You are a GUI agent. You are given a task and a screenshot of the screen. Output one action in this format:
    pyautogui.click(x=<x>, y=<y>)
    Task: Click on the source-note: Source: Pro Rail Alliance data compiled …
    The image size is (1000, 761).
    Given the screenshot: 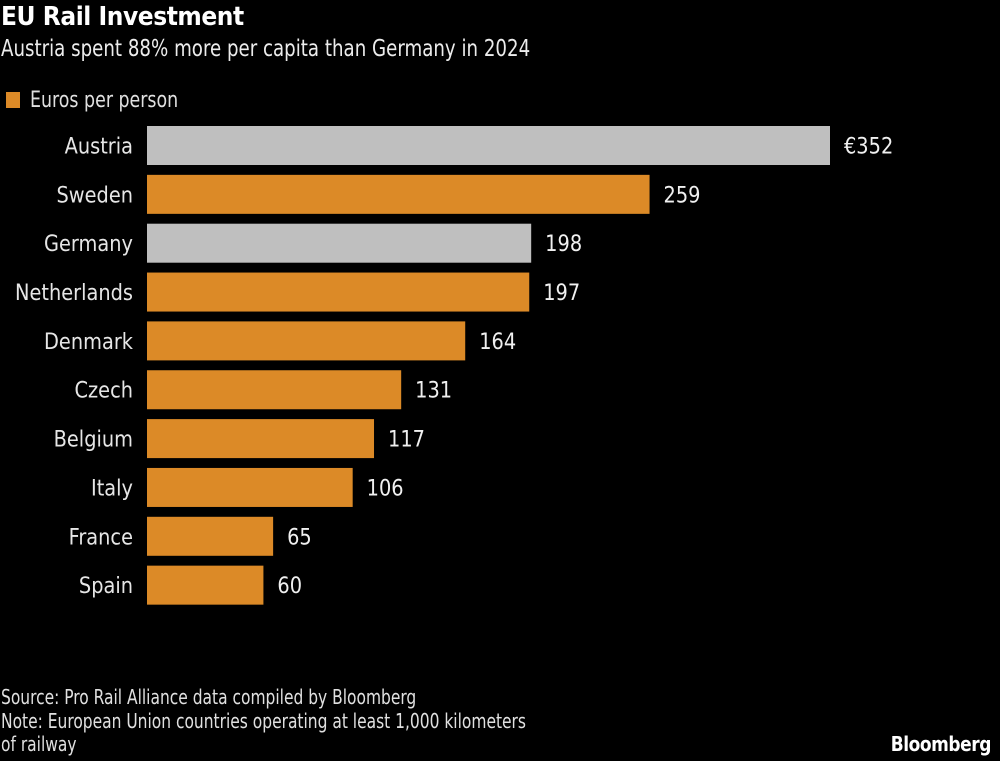 What is the action you would take?
    pyautogui.click(x=209, y=697)
    